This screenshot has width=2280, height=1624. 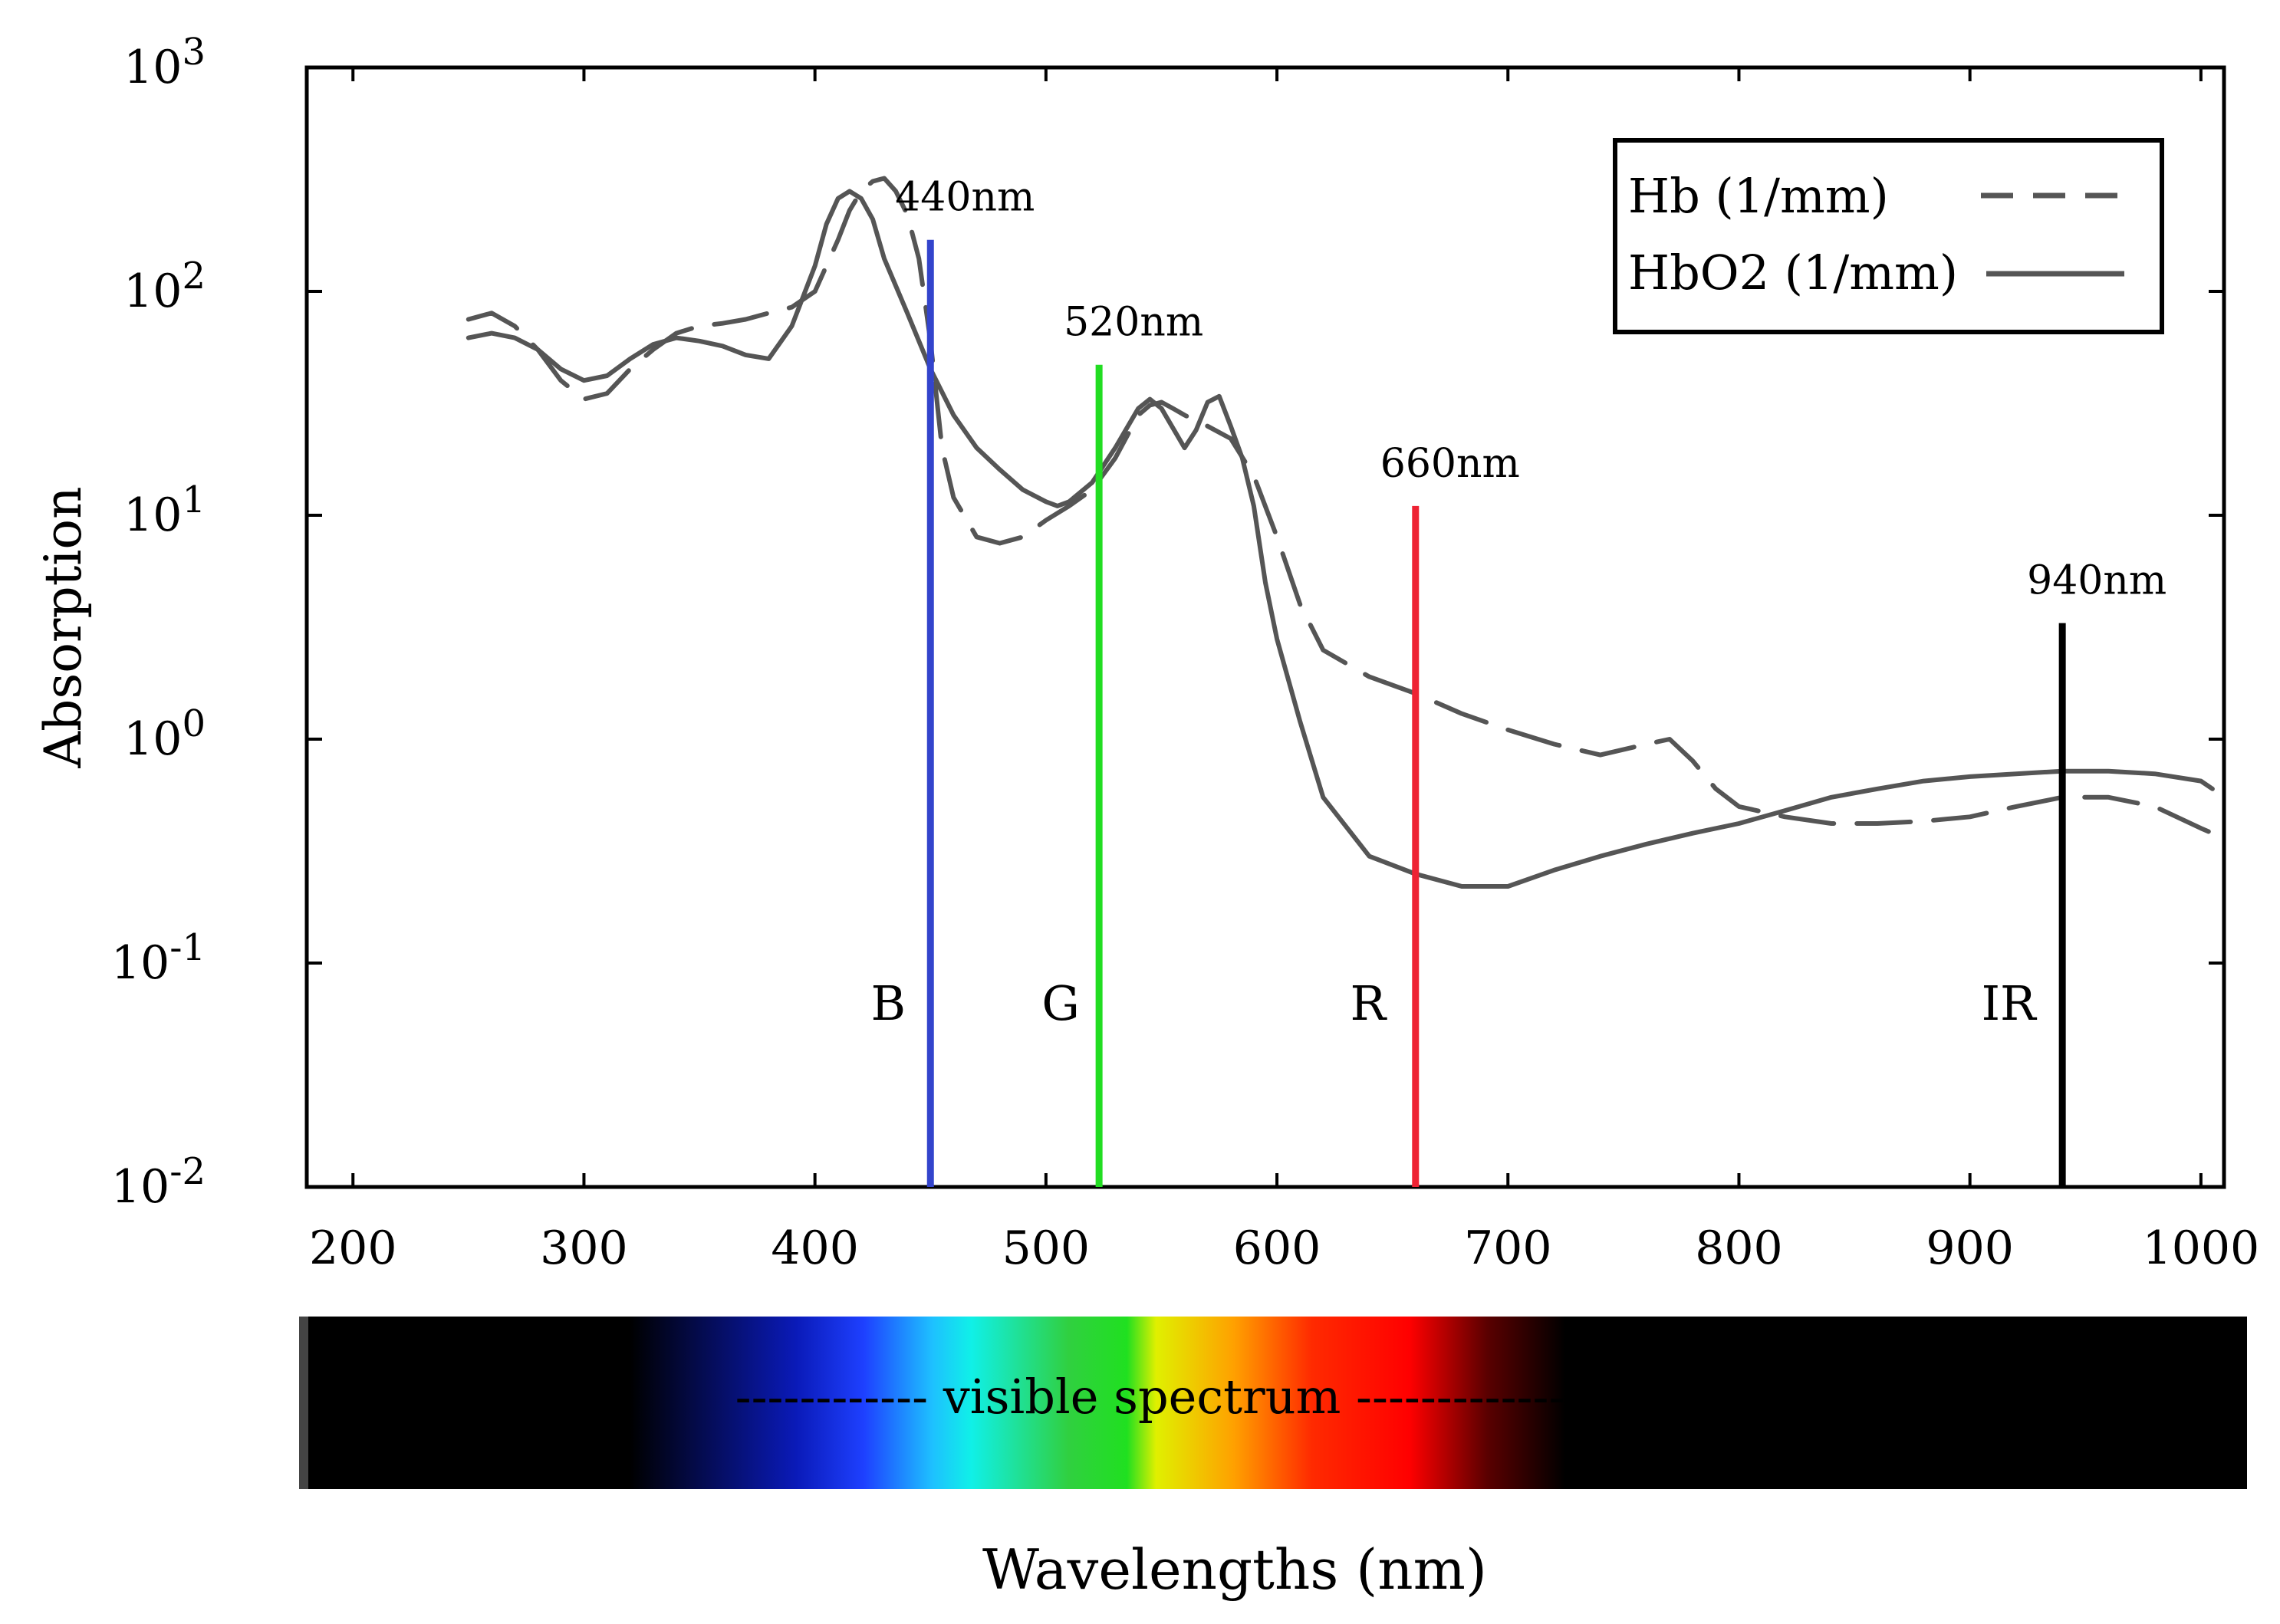 What do you see at coordinates (1508, 1248) in the screenshot?
I see `x-tick-label: 700` at bounding box center [1508, 1248].